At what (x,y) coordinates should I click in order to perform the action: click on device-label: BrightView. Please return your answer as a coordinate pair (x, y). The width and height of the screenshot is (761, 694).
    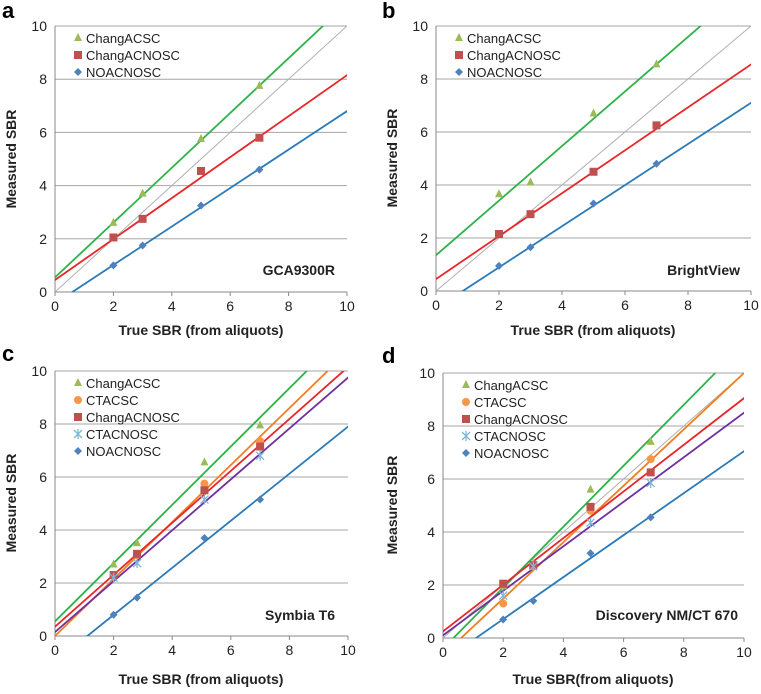
    Looking at the image, I should click on (703, 270).